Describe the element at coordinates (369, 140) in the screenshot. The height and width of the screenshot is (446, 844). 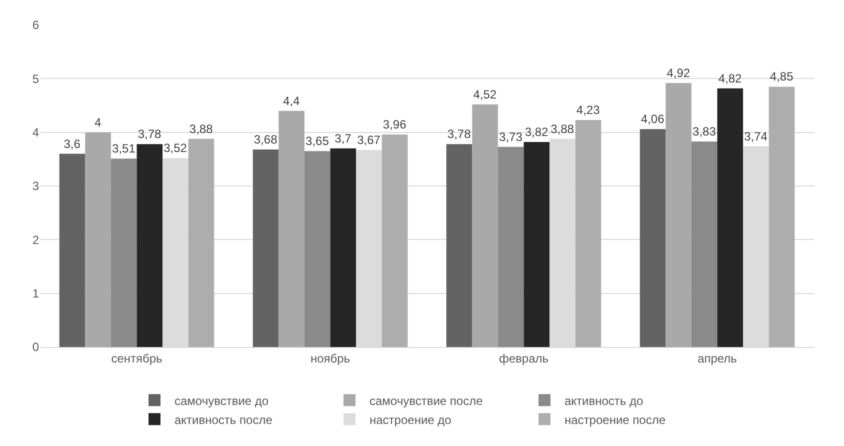
I see `data-label: 3,67` at that location.